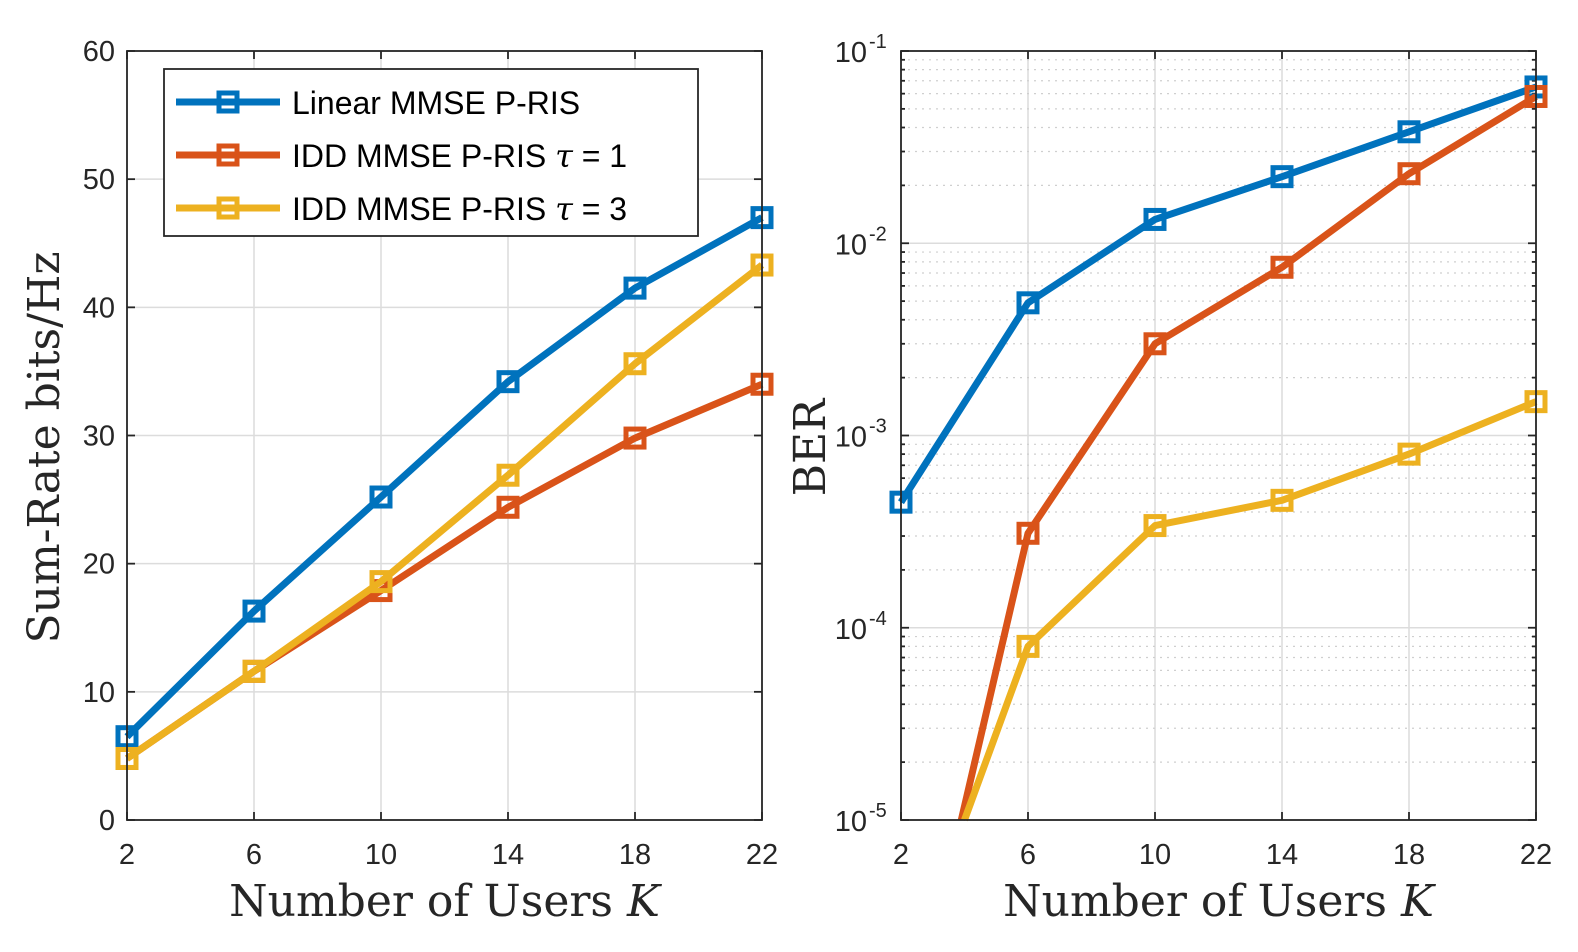  I want to click on y-axis-label: Sum-Rate bits/Hz, so click(44, 447).